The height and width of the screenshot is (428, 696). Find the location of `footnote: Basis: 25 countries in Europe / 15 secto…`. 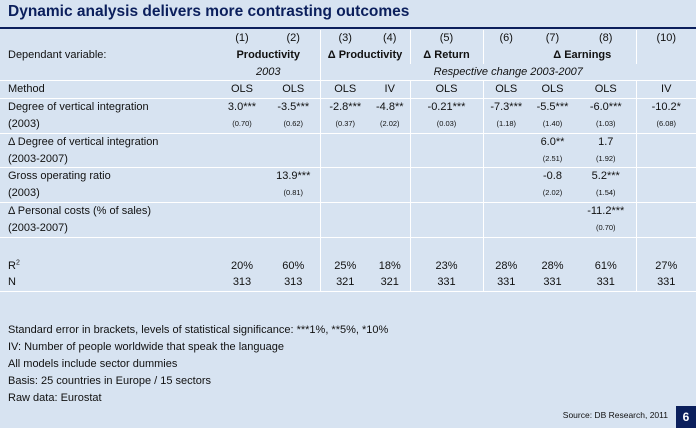

footnote: Basis: 25 countries in Europe / 15 secto… is located at coordinates (109, 381).